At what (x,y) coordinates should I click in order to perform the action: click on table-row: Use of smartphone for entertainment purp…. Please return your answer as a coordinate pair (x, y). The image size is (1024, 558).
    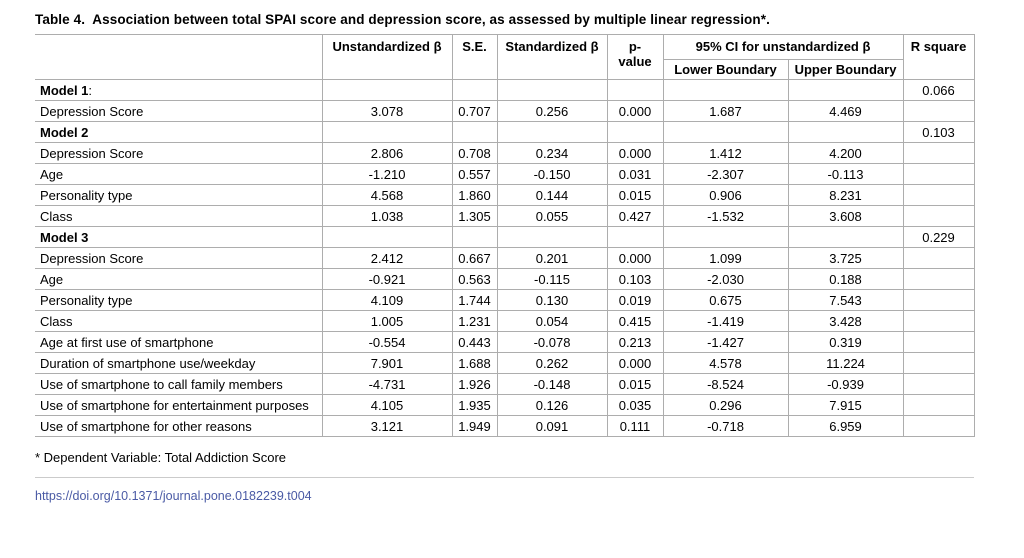
    Looking at the image, I should click on (505, 405).